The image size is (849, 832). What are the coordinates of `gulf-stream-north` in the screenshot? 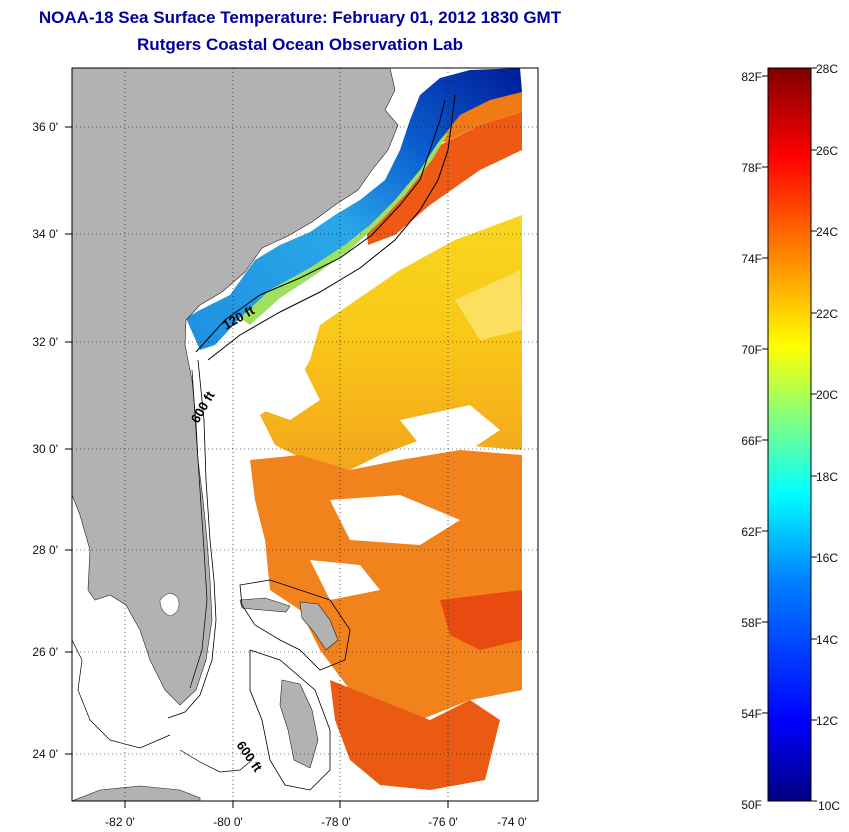 It's located at (476, 117).